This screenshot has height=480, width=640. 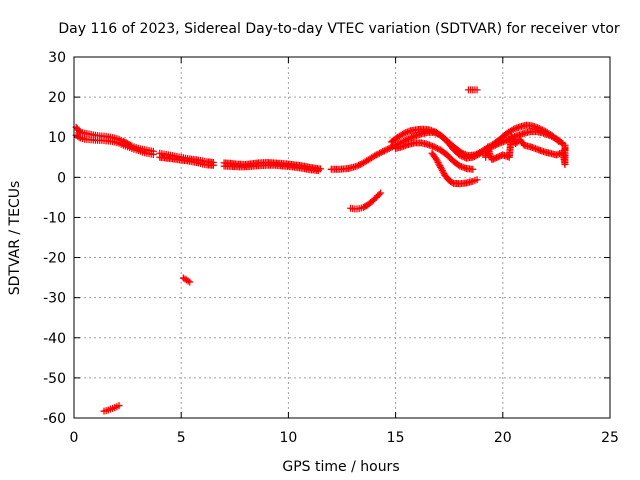 What do you see at coordinates (54, 419) in the screenshot?
I see `y-tick-label: -60` at bounding box center [54, 419].